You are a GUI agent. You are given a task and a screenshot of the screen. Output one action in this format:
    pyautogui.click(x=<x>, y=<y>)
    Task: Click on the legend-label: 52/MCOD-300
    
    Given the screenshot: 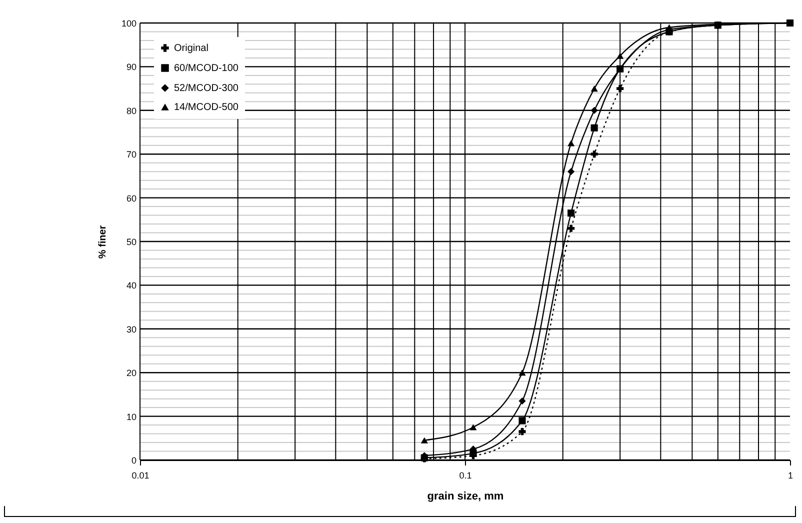 What is the action you would take?
    pyautogui.click(x=206, y=88)
    